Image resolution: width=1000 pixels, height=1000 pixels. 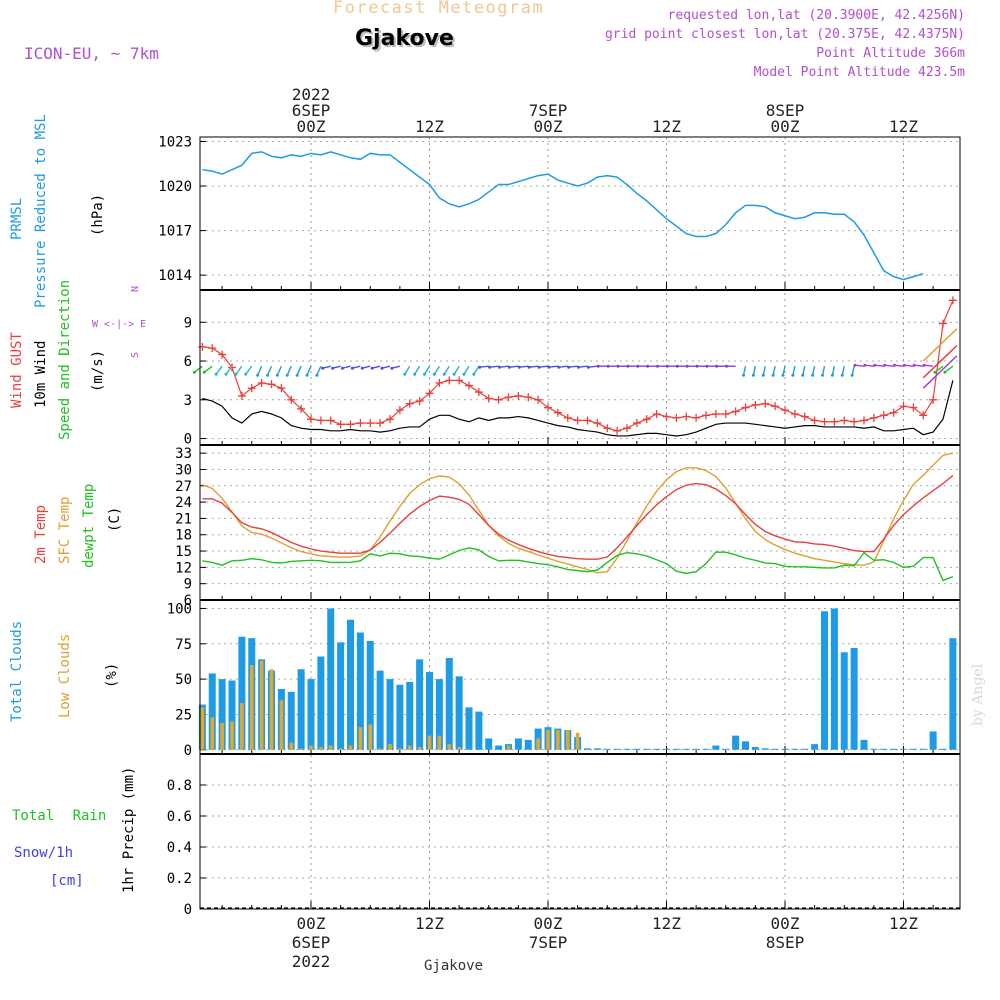 I want to click on location-title: Gjakove, so click(x=404, y=38).